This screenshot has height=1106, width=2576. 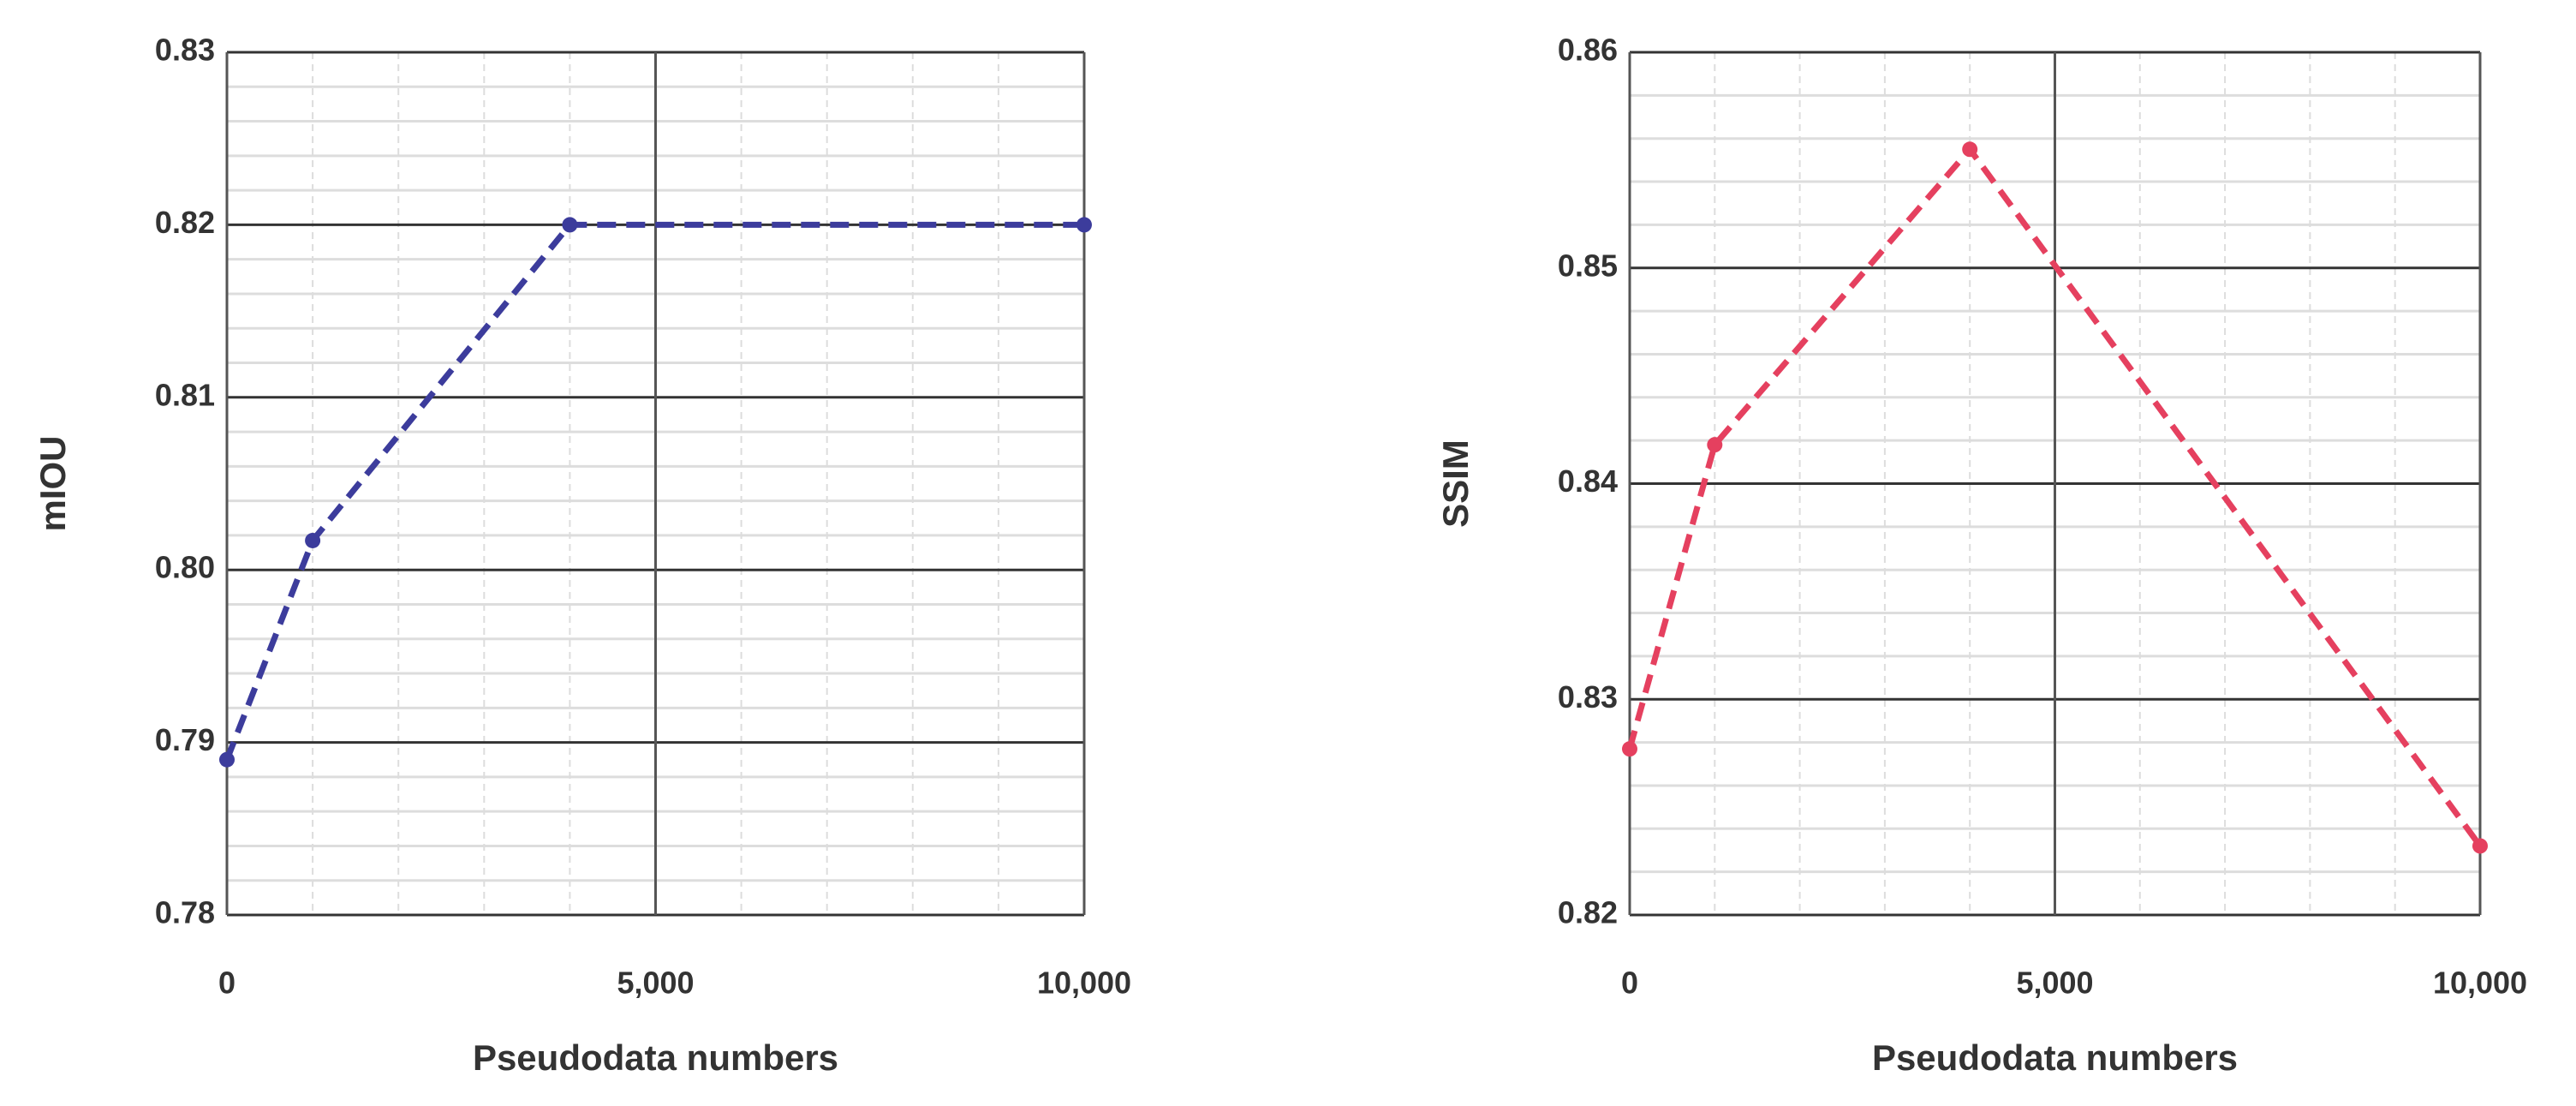 I want to click on y-tick-label: 0.81, so click(x=185, y=394).